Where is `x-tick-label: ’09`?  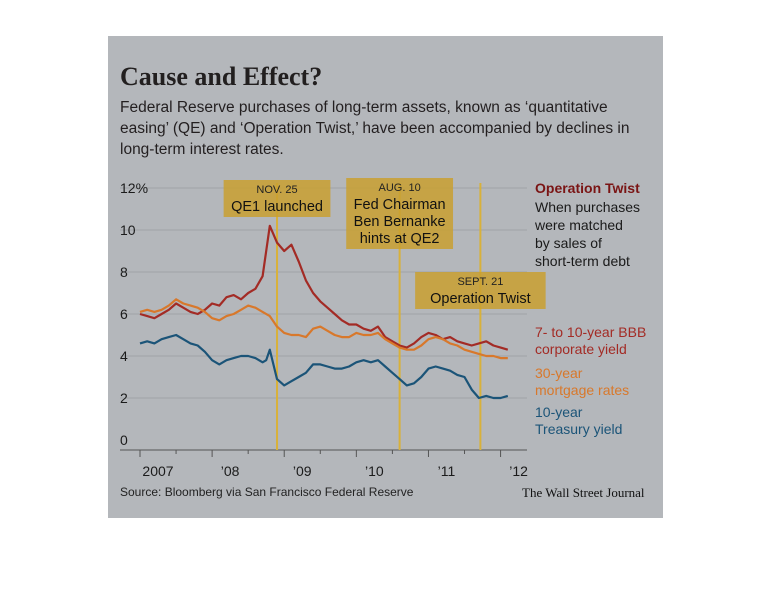 x-tick-label: ’09 is located at coordinates (302, 471).